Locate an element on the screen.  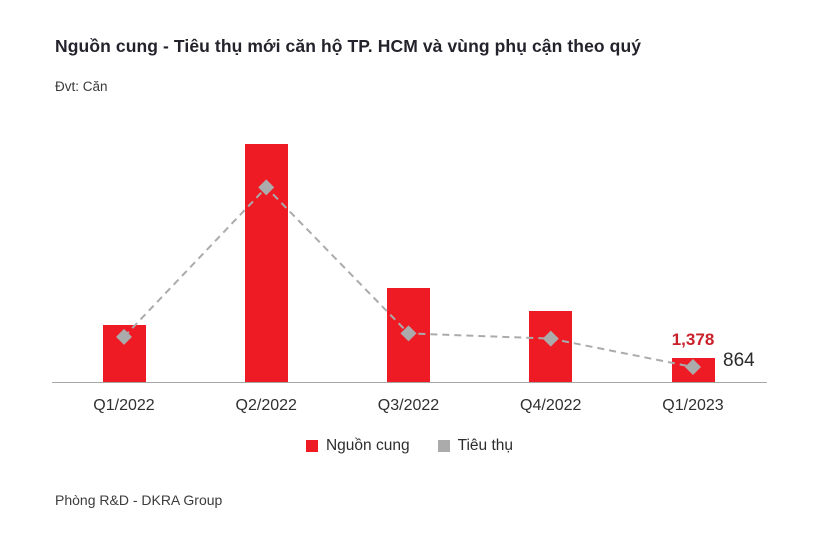
legend-label: Tiêu thụ is located at coordinates (485, 445).